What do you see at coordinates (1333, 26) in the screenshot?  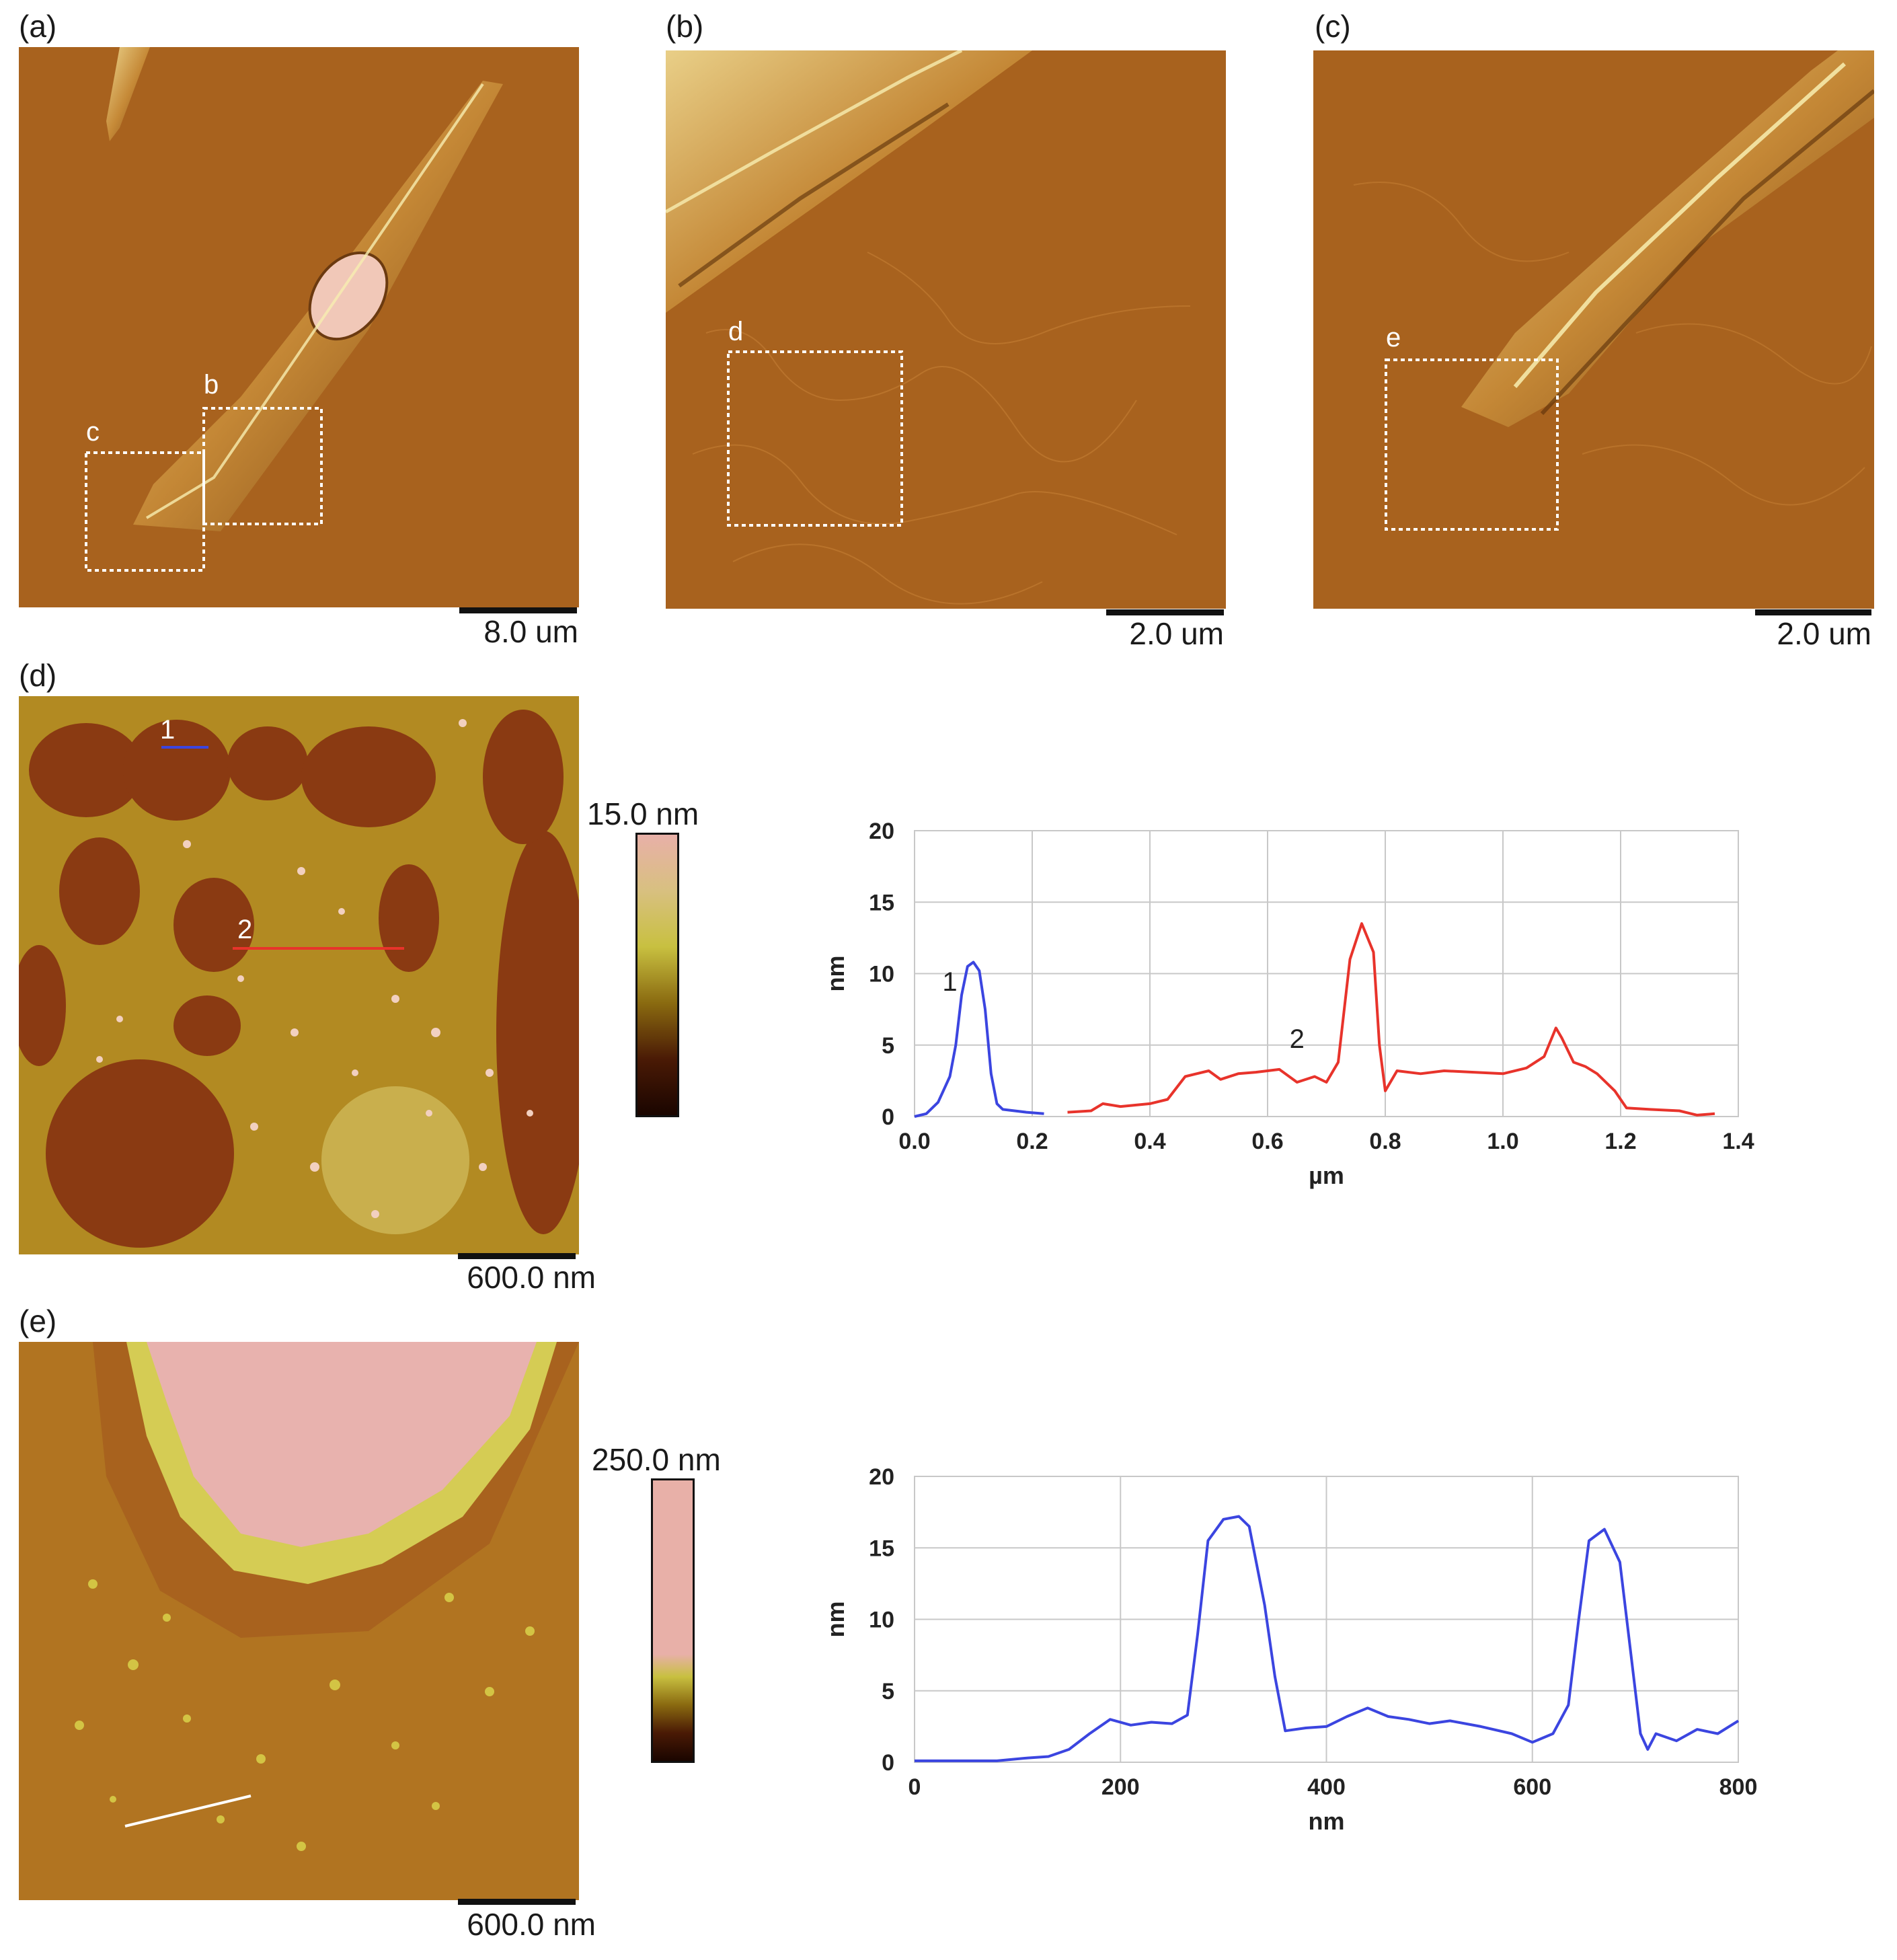 I see `panel-c-label: (c)` at bounding box center [1333, 26].